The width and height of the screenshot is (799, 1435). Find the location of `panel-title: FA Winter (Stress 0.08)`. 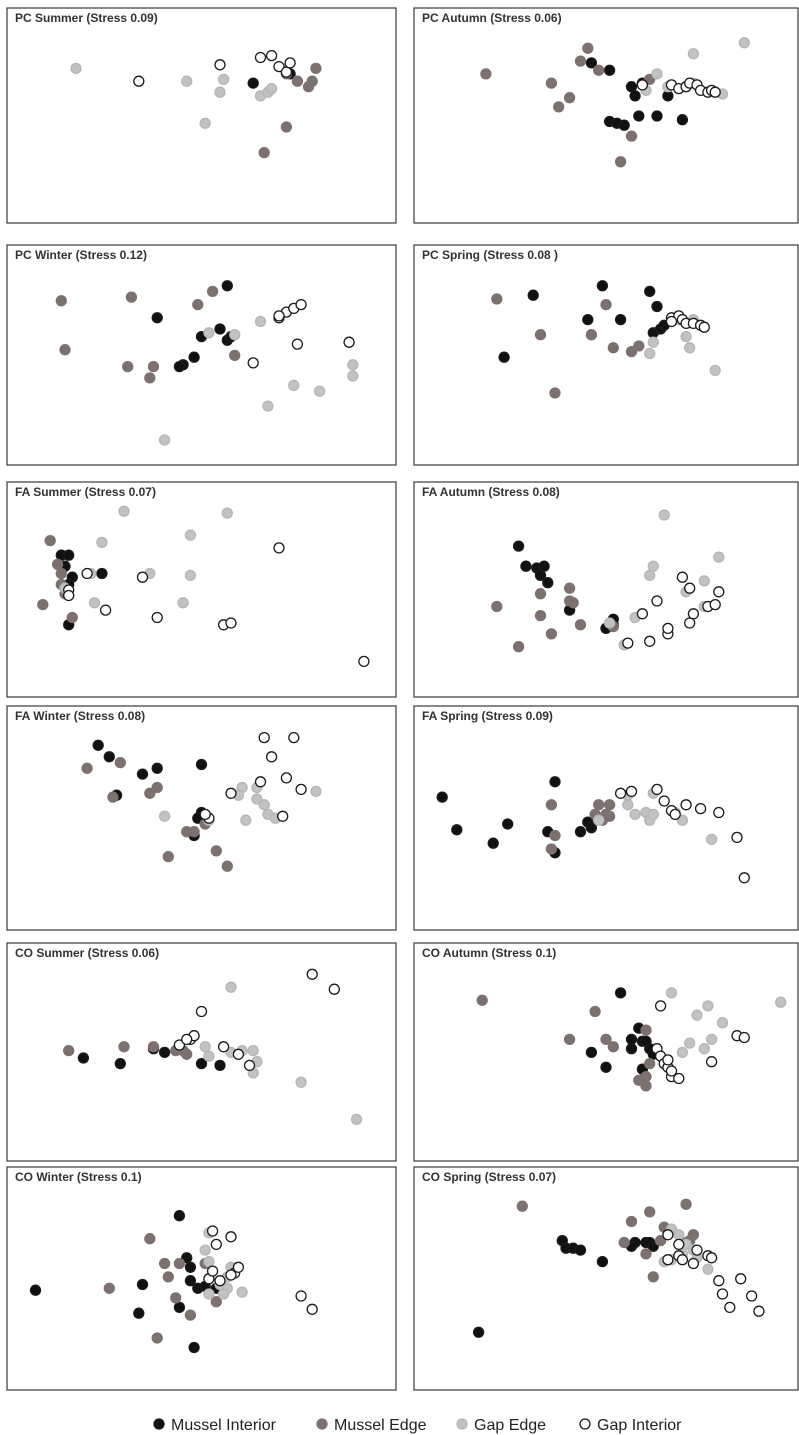

panel-title: FA Winter (Stress 0.08) is located at coordinates (80, 716).